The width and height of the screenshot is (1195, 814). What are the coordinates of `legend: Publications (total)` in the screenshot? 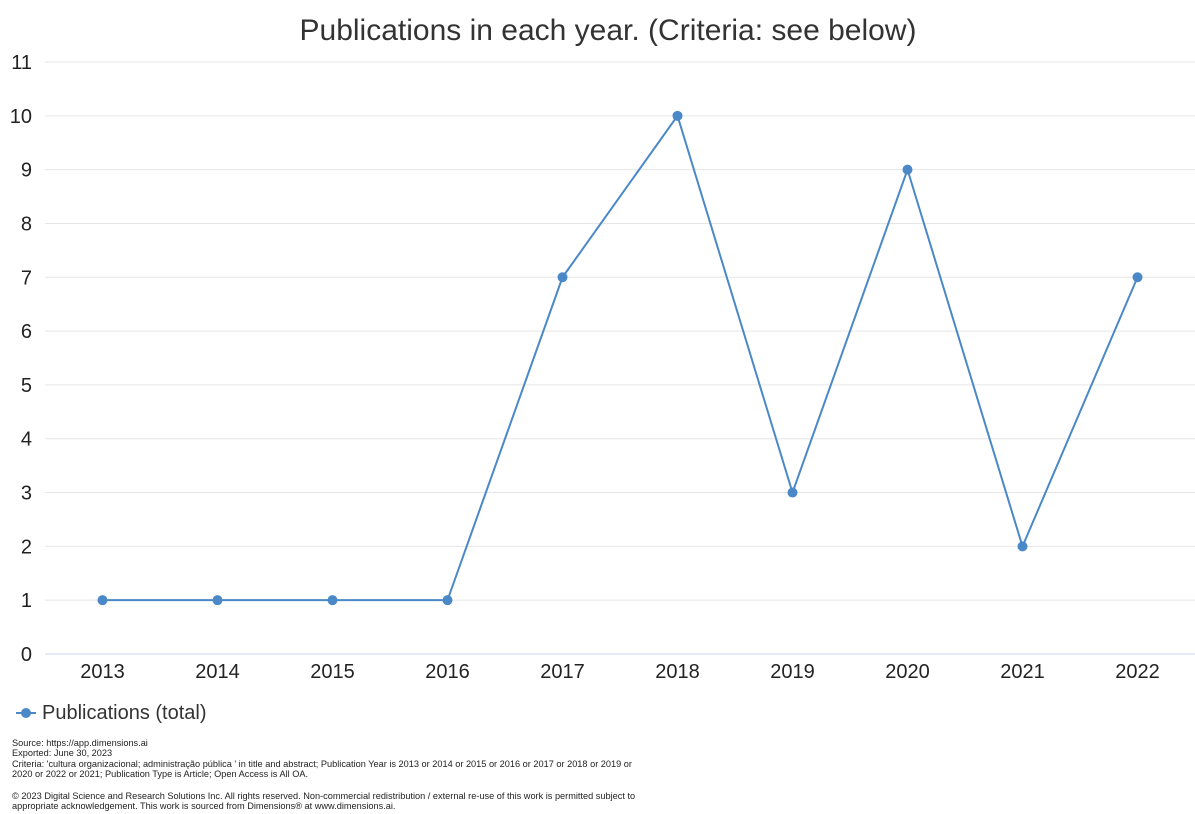 It's located at (110, 713).